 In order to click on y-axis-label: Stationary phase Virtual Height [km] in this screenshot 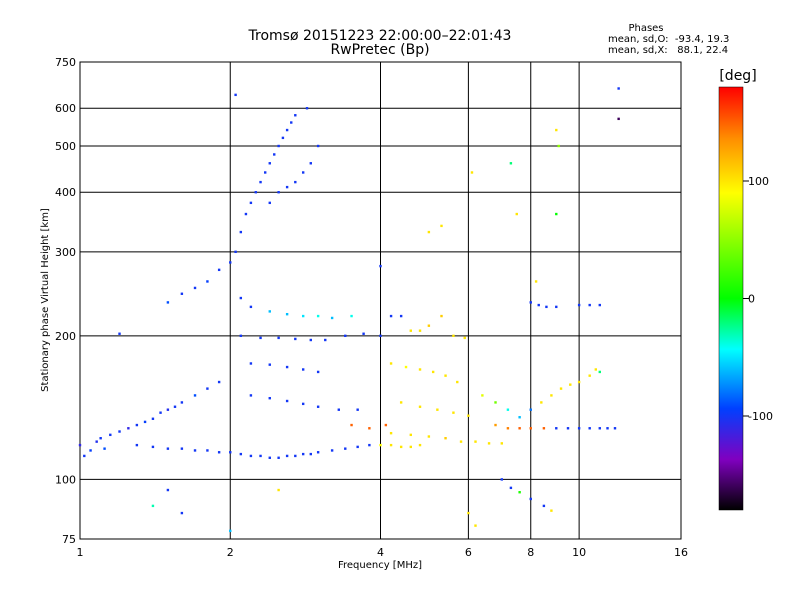, I will do `click(45, 300)`.